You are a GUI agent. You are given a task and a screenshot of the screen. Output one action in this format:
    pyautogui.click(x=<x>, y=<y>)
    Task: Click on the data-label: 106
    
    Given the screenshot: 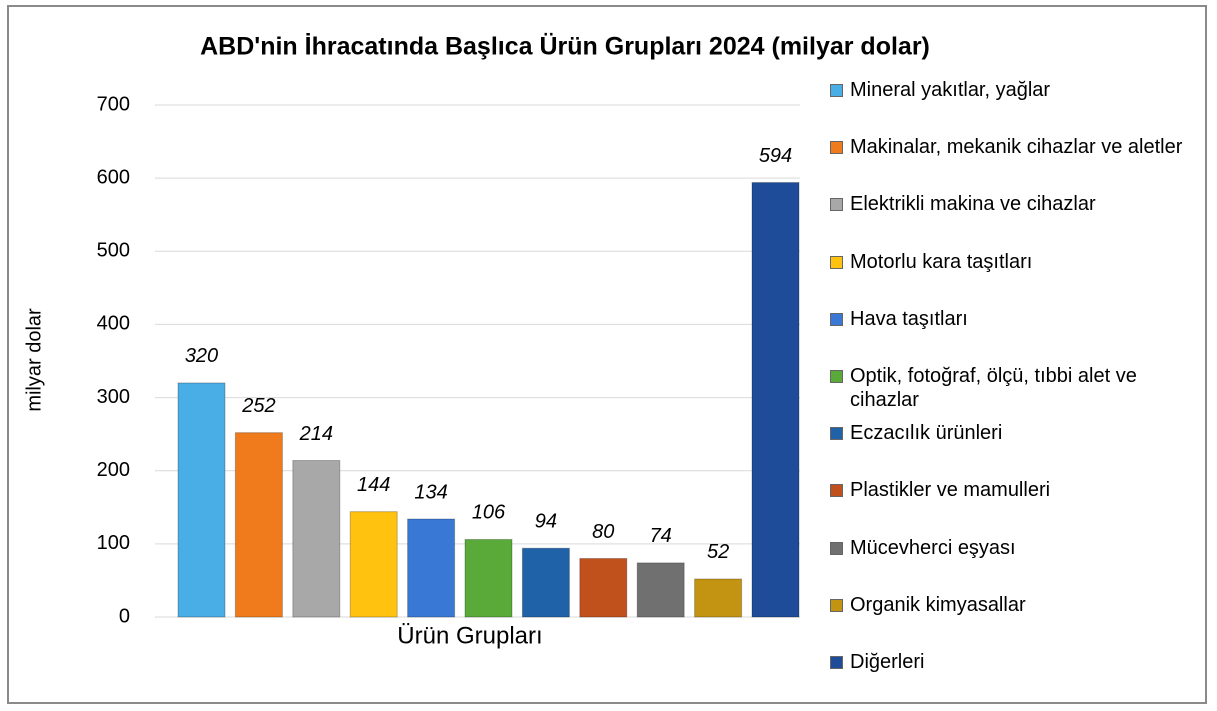 What is the action you would take?
    pyautogui.click(x=489, y=513)
    